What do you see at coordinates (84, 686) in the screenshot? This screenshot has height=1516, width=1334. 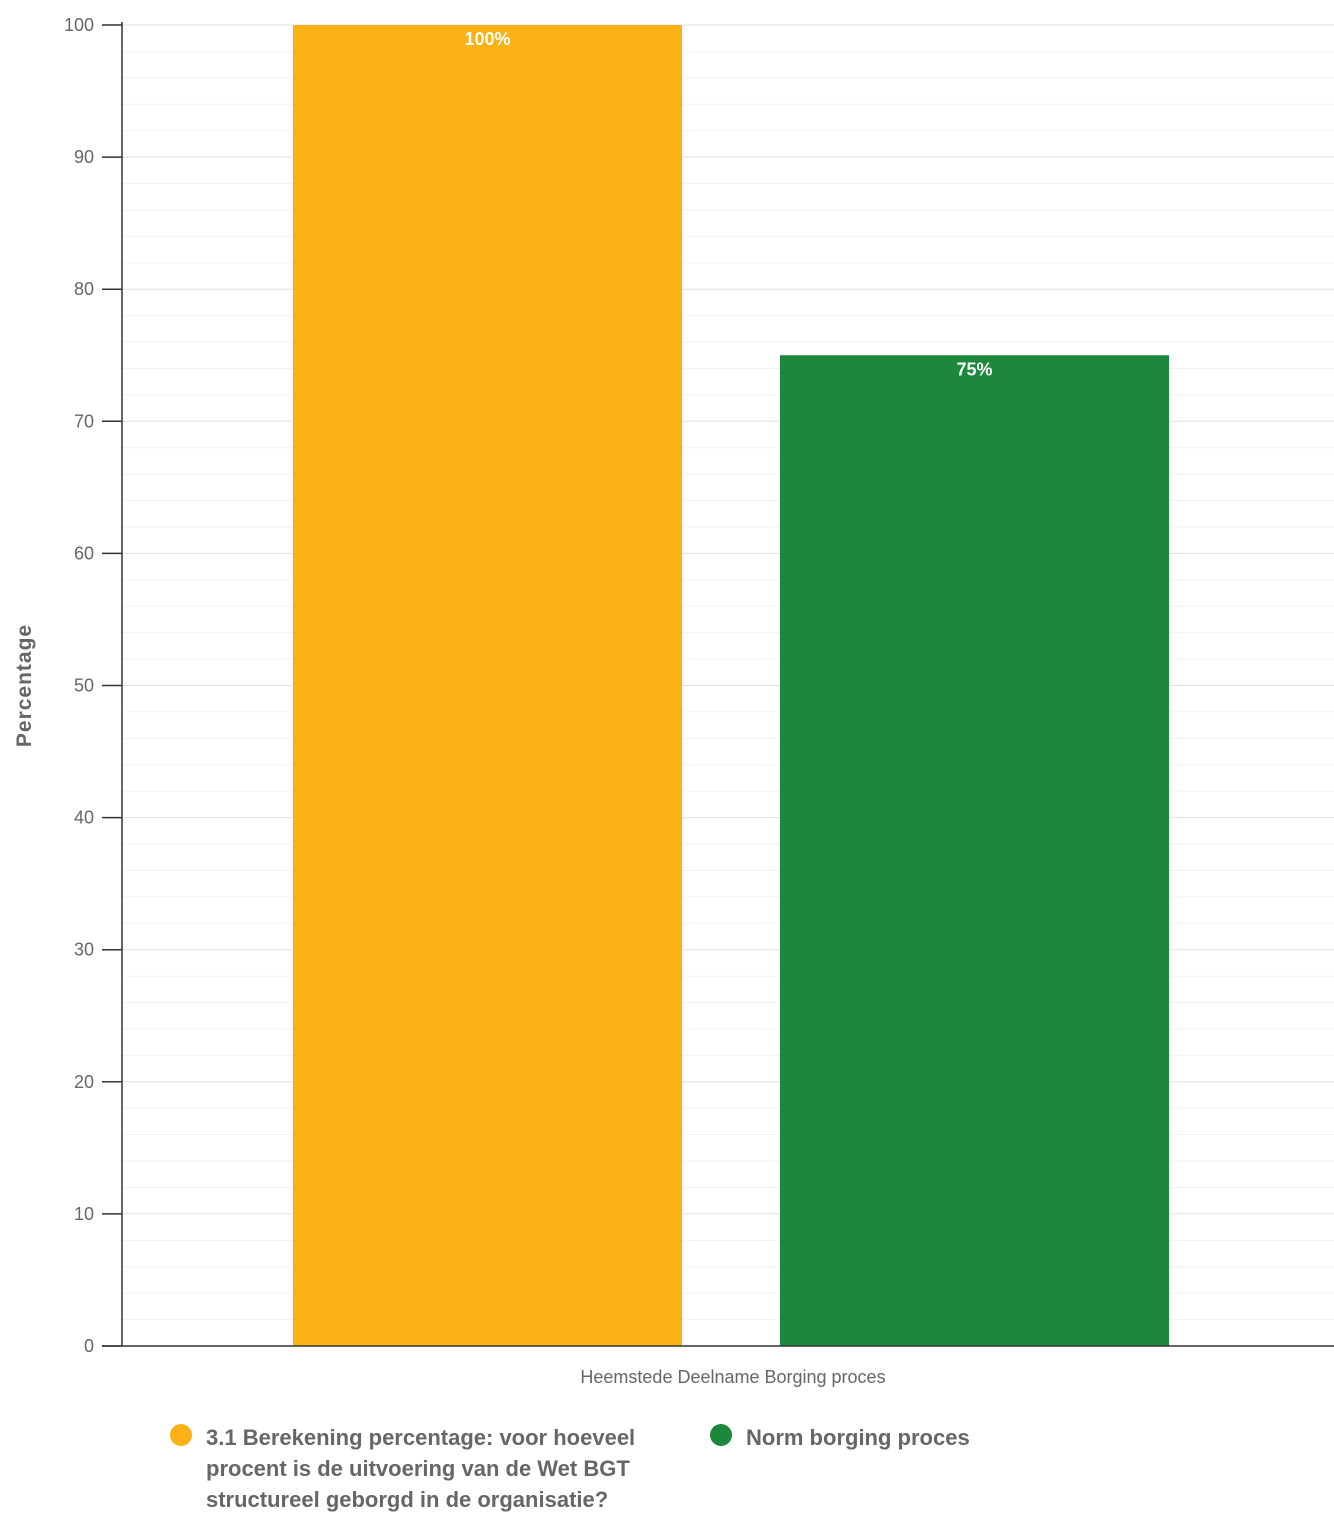 I see `y-tick-label: 50` at bounding box center [84, 686].